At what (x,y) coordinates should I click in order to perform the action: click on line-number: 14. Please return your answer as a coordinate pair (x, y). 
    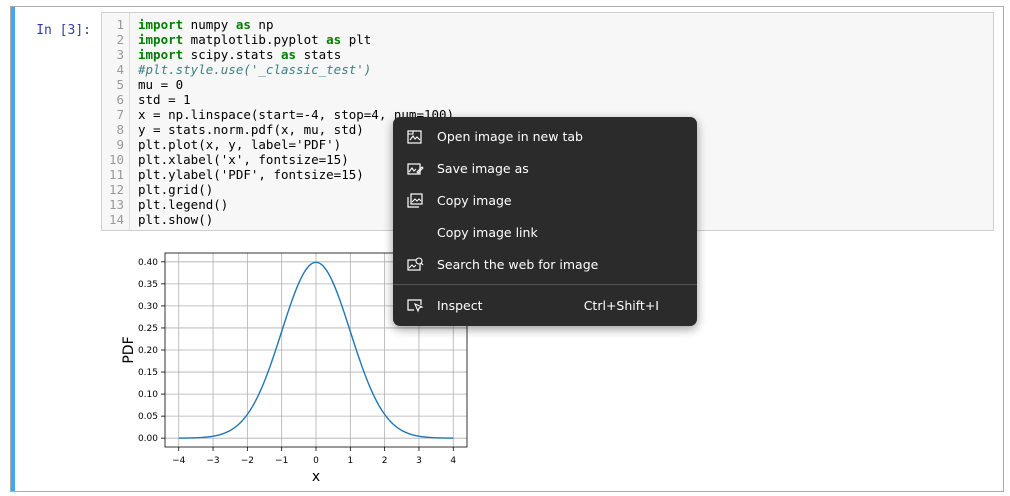
    Looking at the image, I should click on (116, 219).